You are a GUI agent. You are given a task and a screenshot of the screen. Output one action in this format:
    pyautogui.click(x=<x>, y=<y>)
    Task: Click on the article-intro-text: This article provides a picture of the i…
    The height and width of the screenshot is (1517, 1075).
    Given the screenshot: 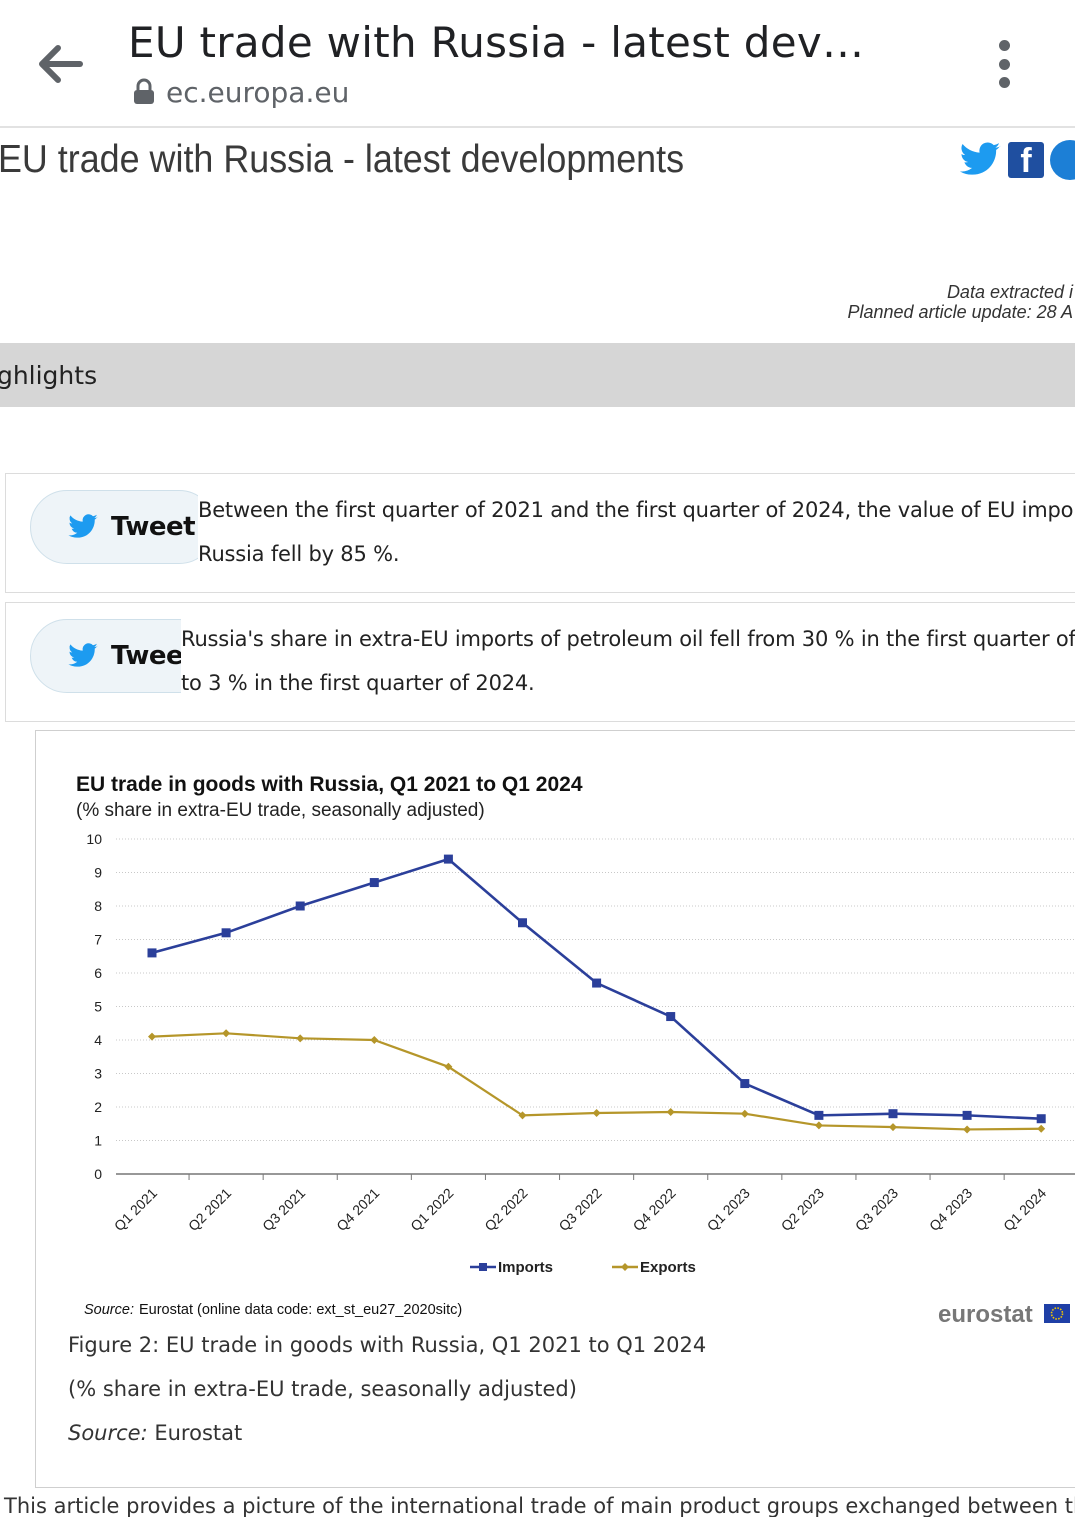 What is the action you would take?
    pyautogui.click(x=539, y=1505)
    